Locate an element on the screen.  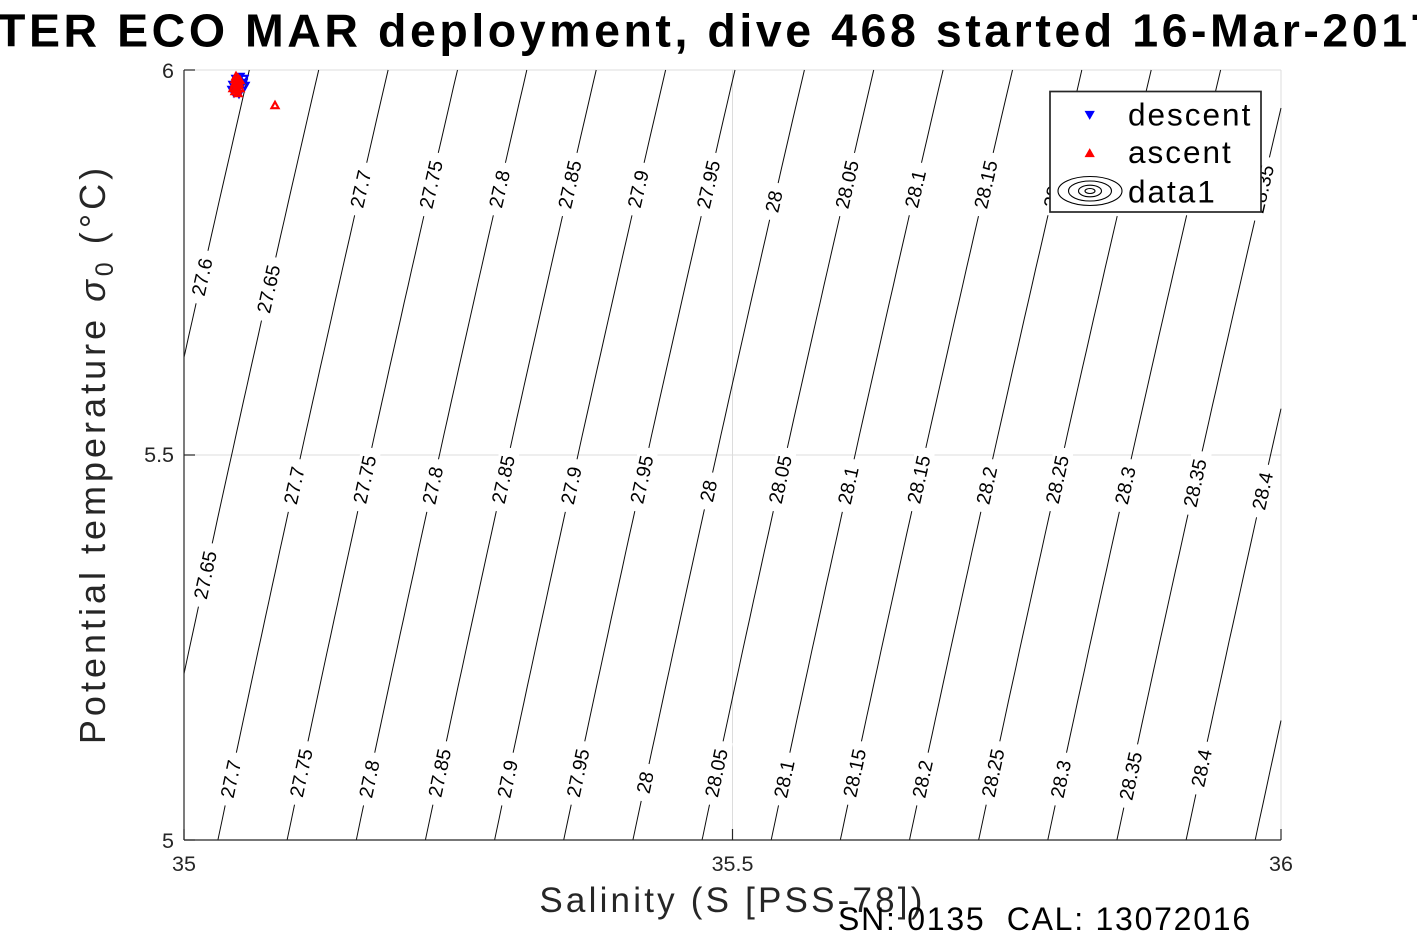
svg-text: 5.5 is located at coordinates (159, 455).